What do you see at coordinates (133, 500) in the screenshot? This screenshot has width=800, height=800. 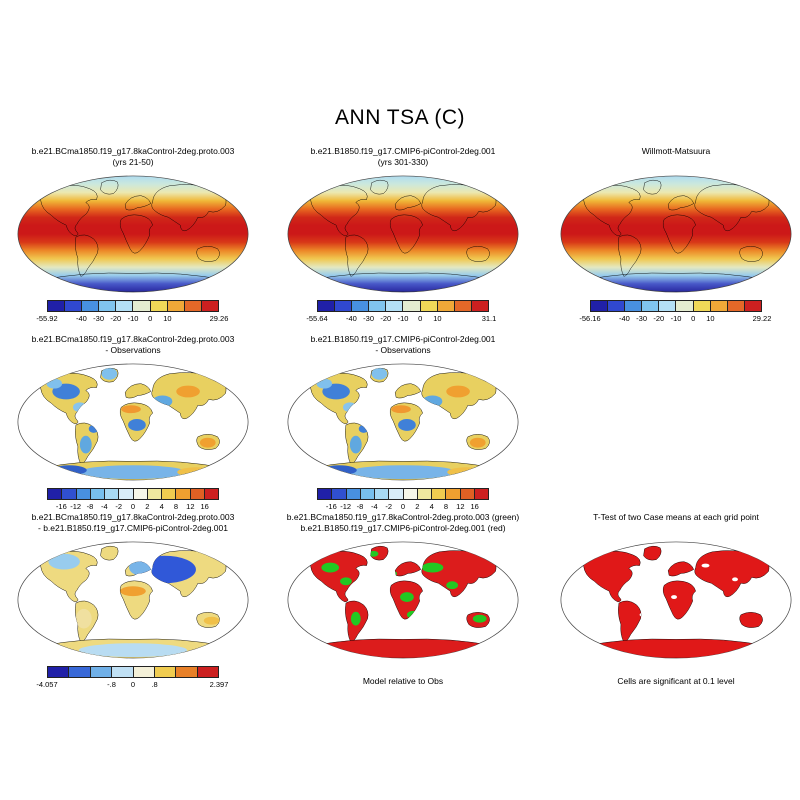 I see `colorbar: -16 -12 -8 -4 -2 0 2 4 8 12 16` at bounding box center [133, 500].